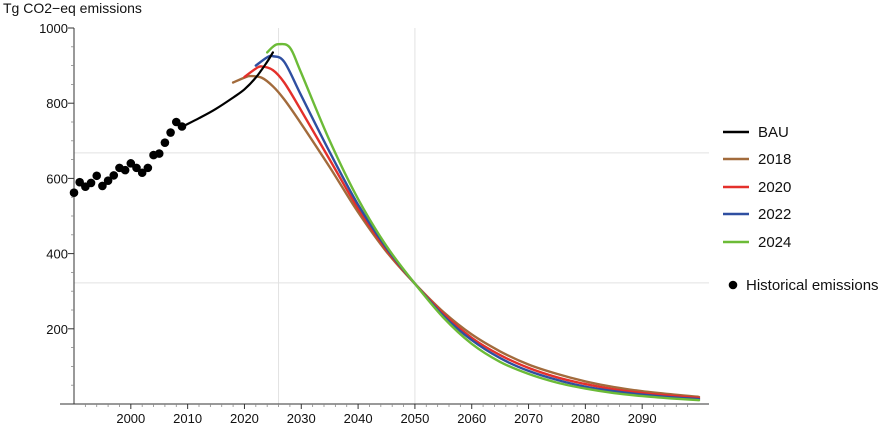 The image size is (890, 425). I want to click on x-tick-label: 2000, so click(130, 418).